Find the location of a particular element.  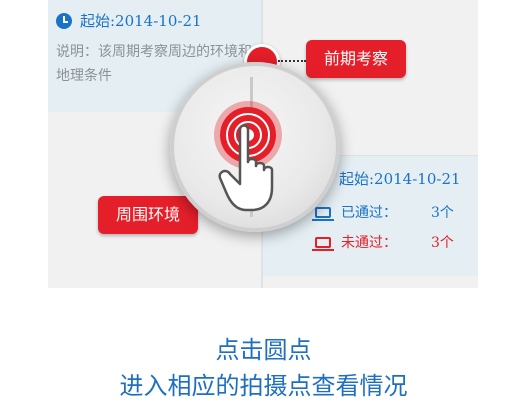

surroundings-label: 周围环境 is located at coordinates (148, 215).